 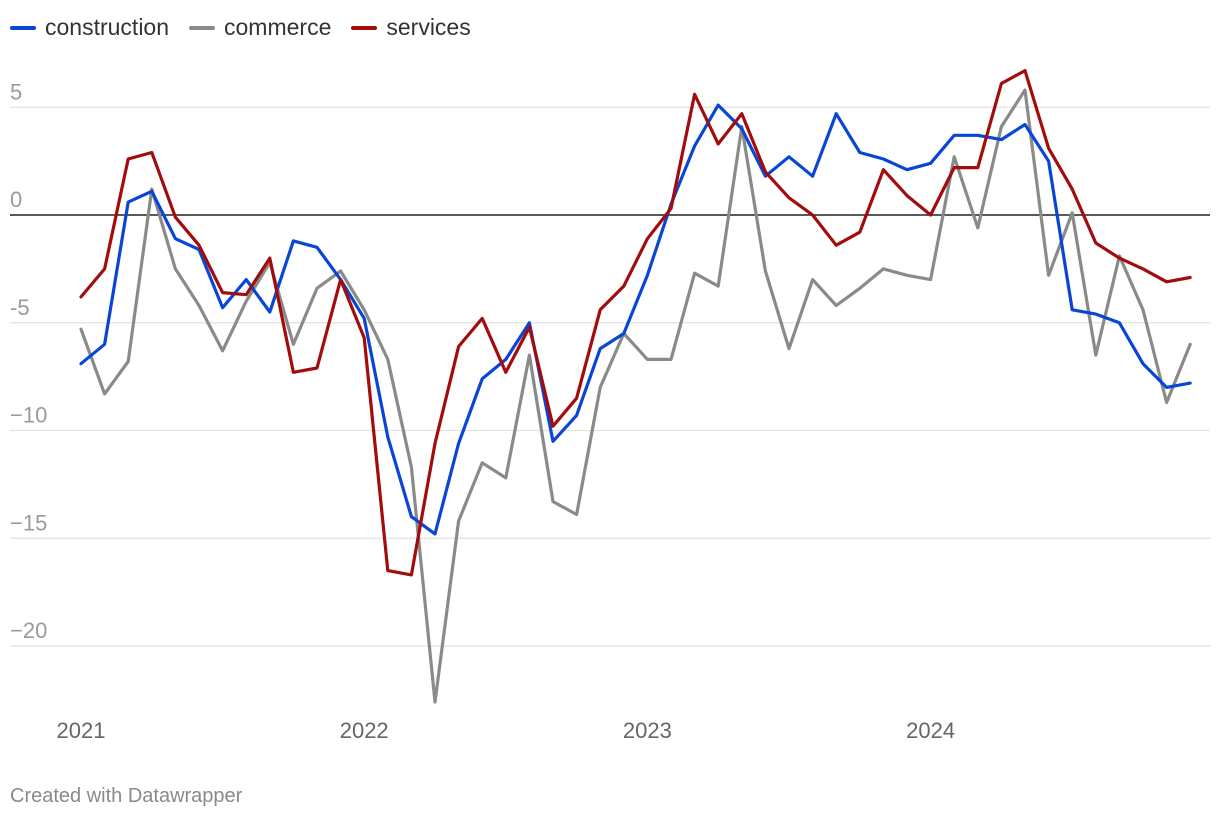 I want to click on x-tick-label: 2022, so click(x=364, y=730).